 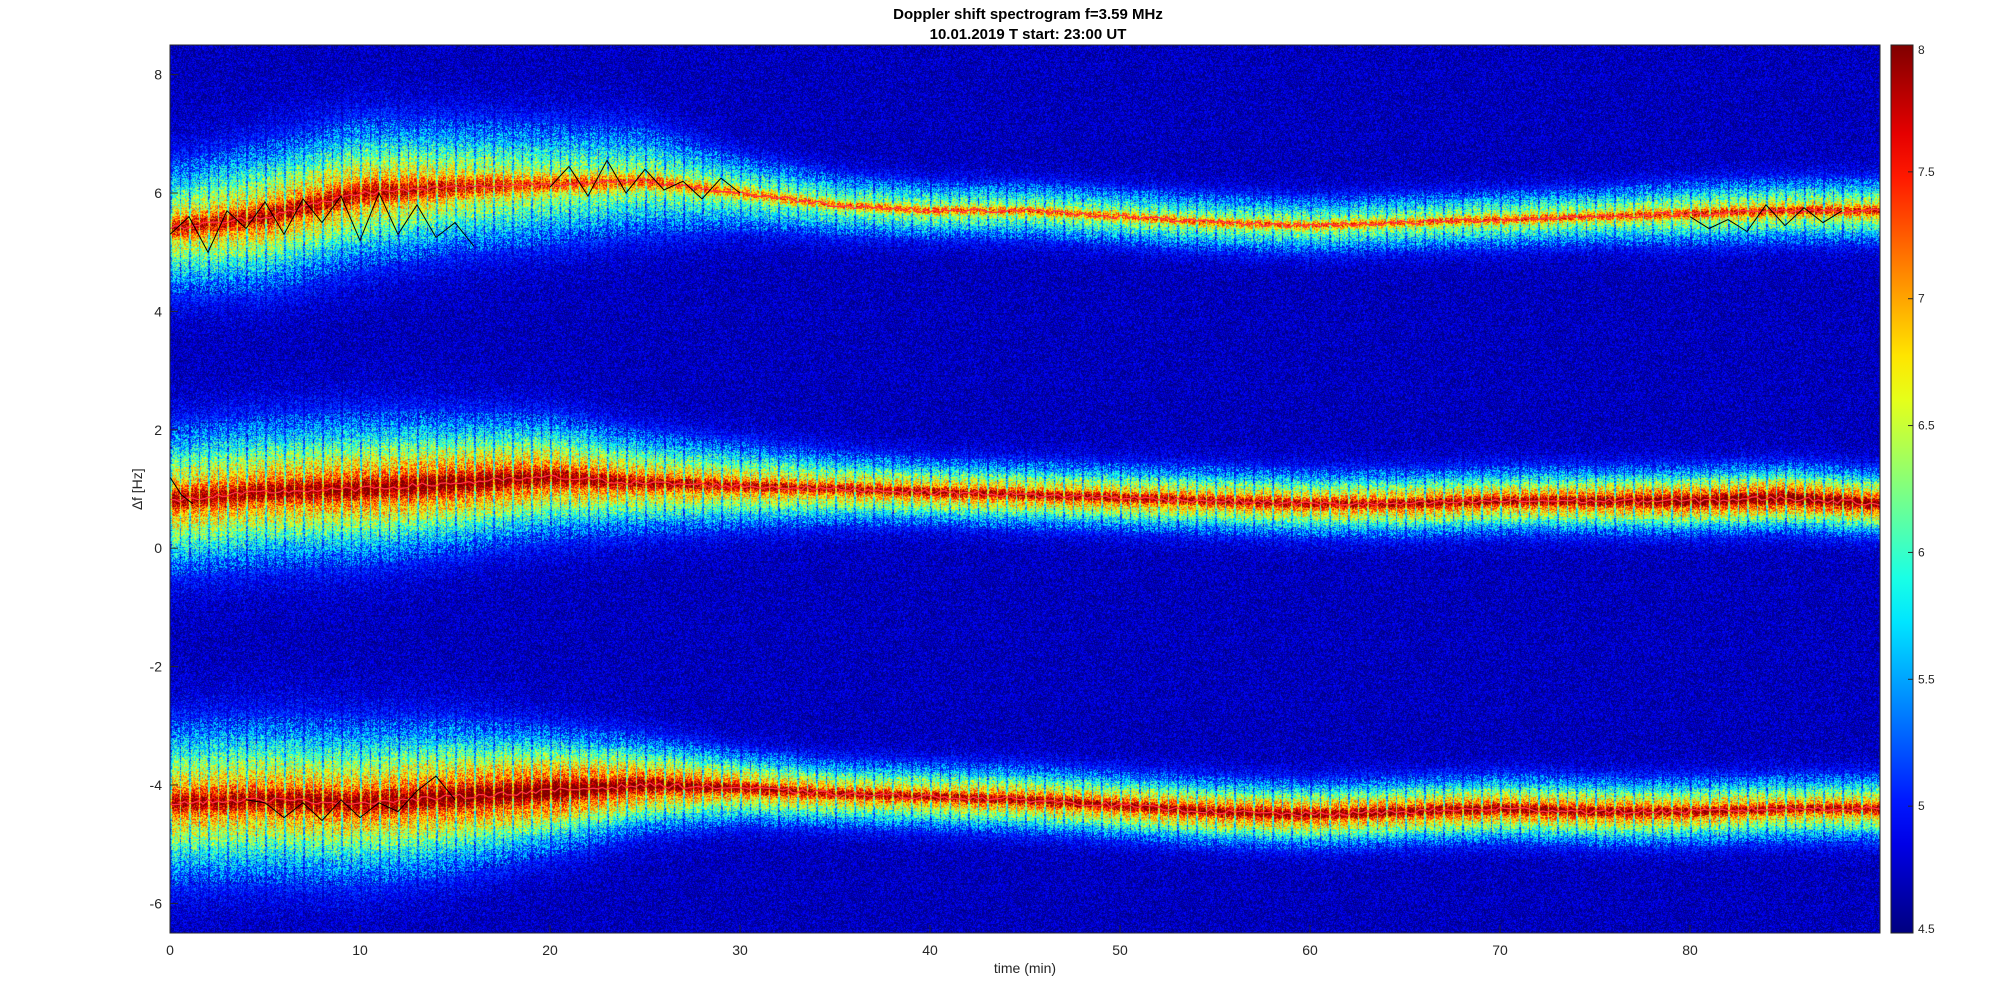 I want to click on x-tick-label: 20, so click(x=550, y=950).